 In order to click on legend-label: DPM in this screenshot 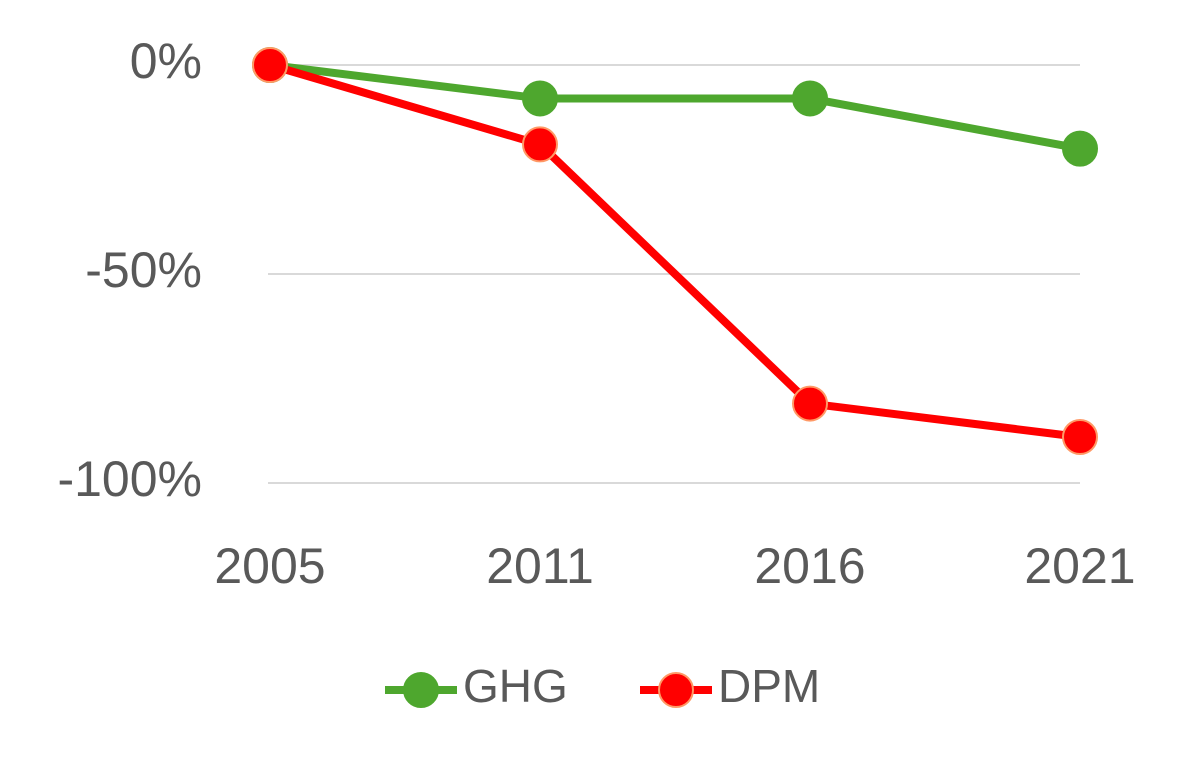, I will do `click(769, 686)`.